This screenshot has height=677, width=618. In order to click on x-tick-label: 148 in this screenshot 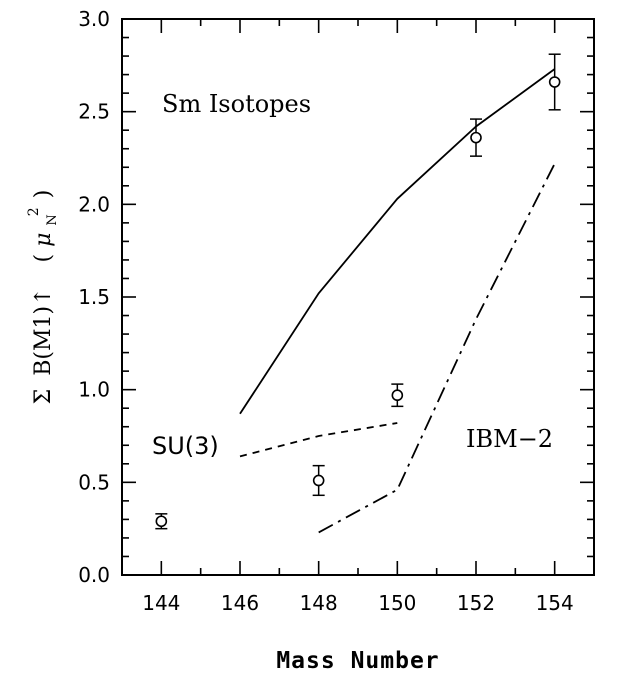, I will do `click(319, 603)`.